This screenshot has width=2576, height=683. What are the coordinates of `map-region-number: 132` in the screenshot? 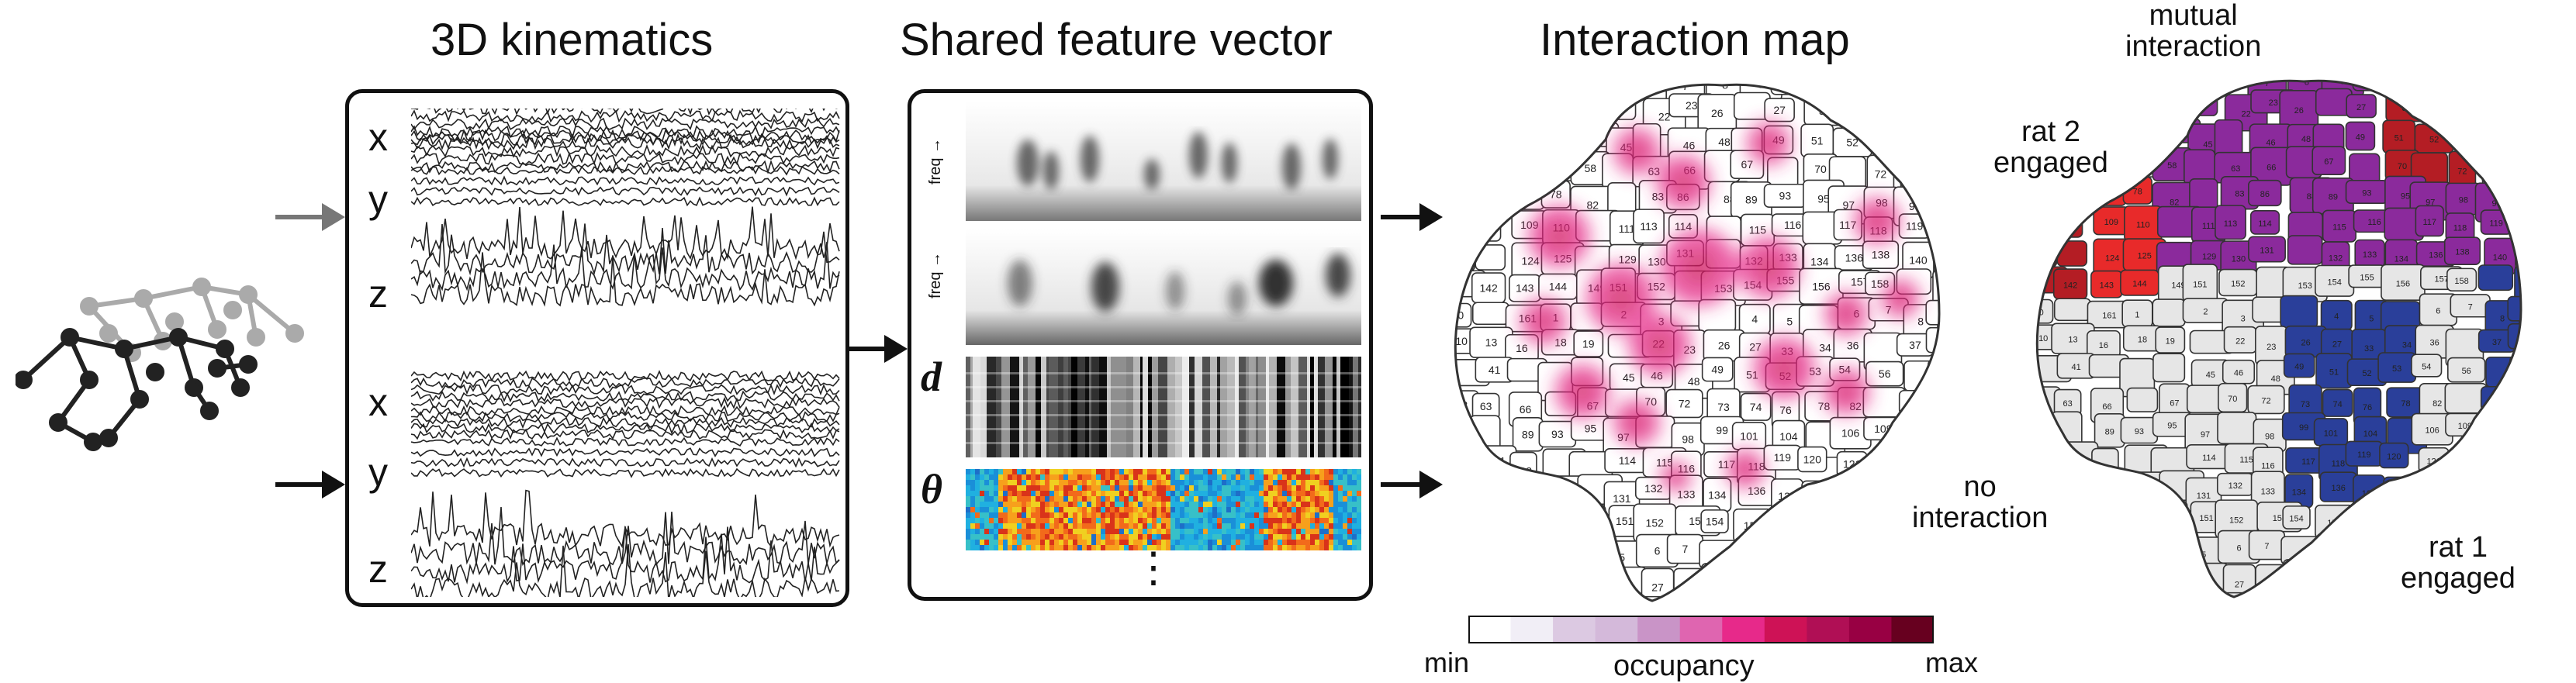 It's located at (2336, 258).